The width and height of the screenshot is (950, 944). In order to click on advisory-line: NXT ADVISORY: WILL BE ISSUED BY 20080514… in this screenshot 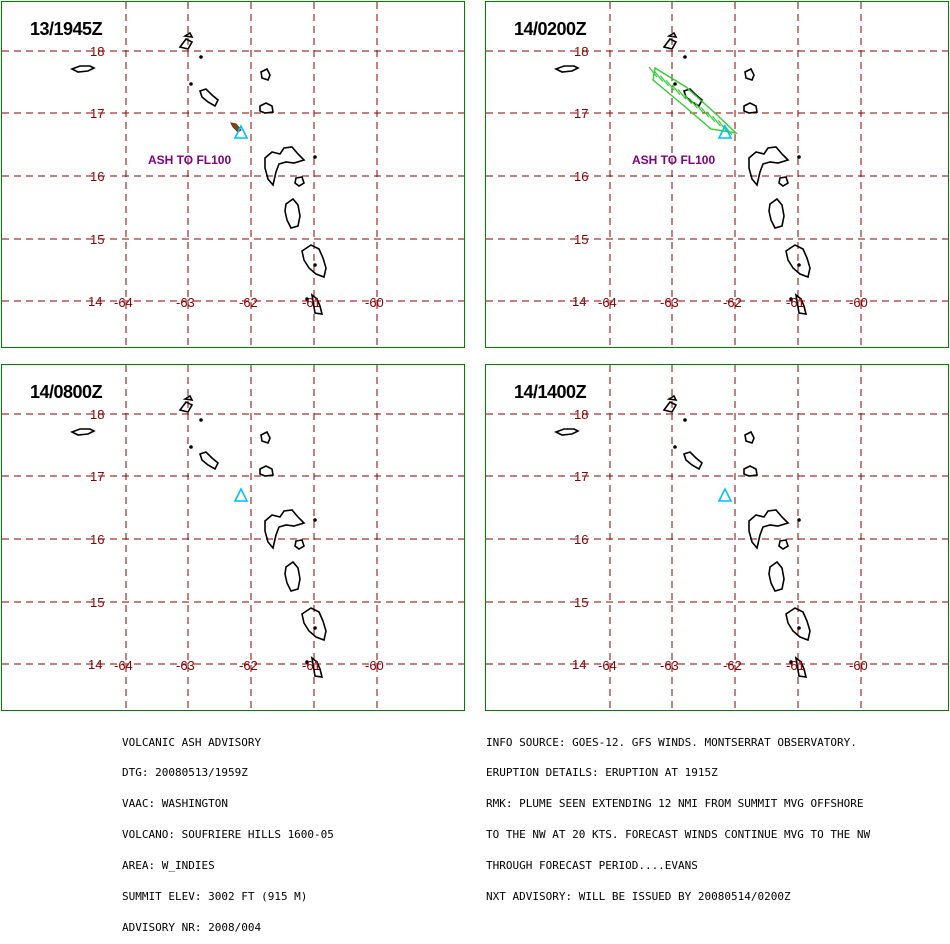, I will do `click(638, 897)`.